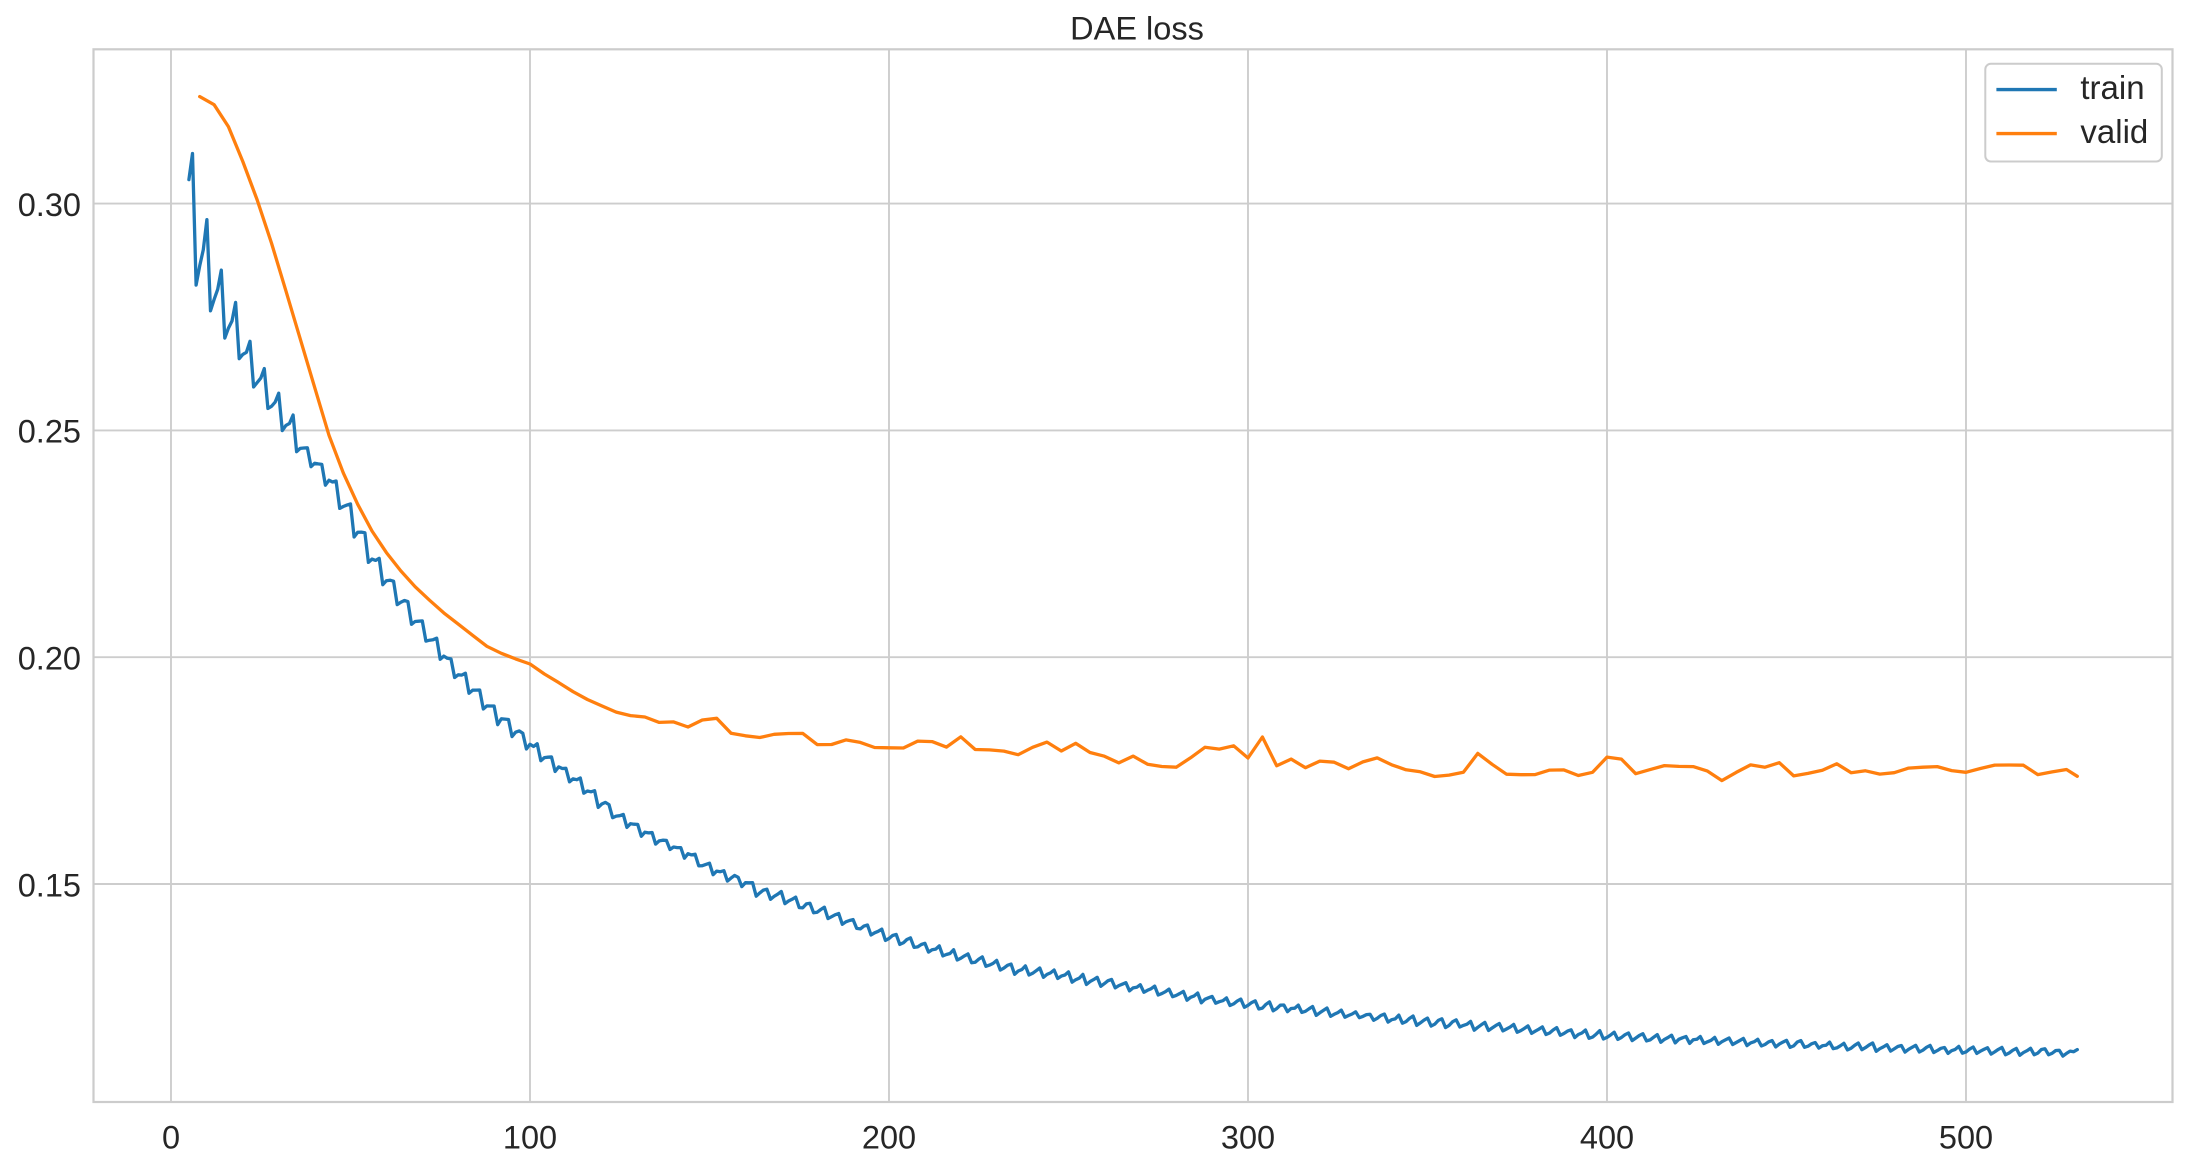  What do you see at coordinates (171, 1138) in the screenshot?
I see `svg-text: 0` at bounding box center [171, 1138].